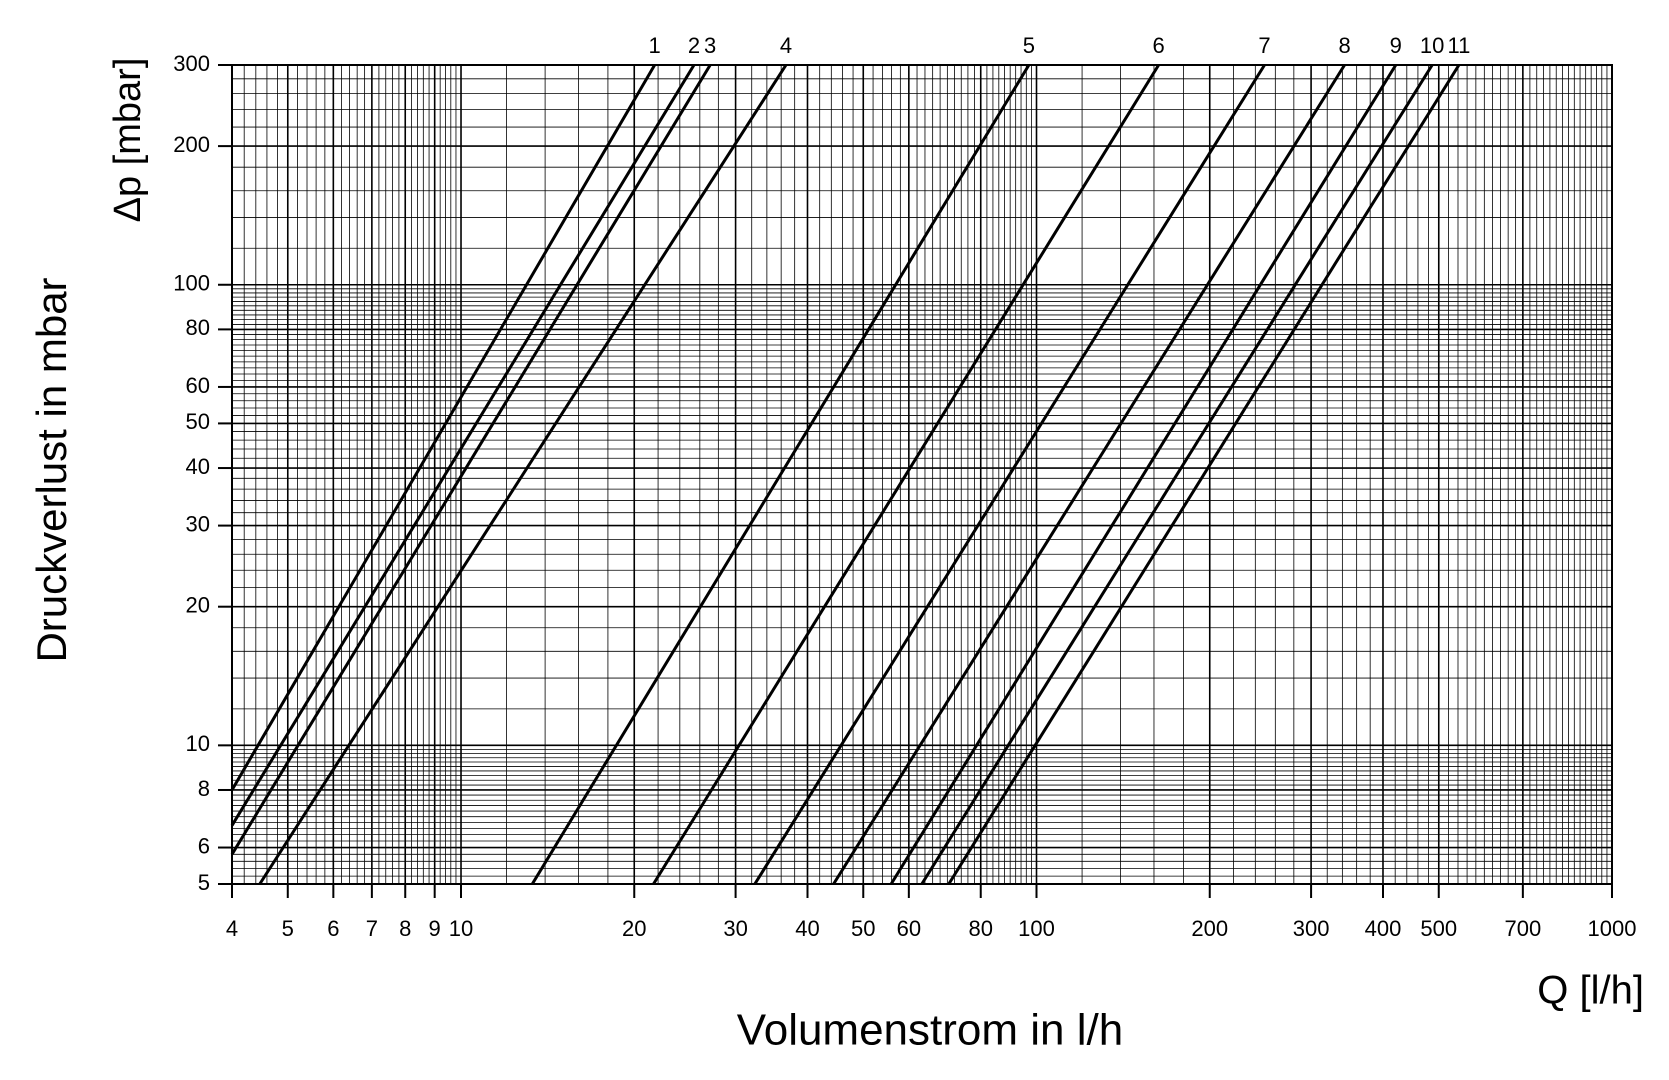 The image size is (1669, 1080). Describe the element at coordinates (198, 523) in the screenshot. I see `y-tick-label: 30` at that location.